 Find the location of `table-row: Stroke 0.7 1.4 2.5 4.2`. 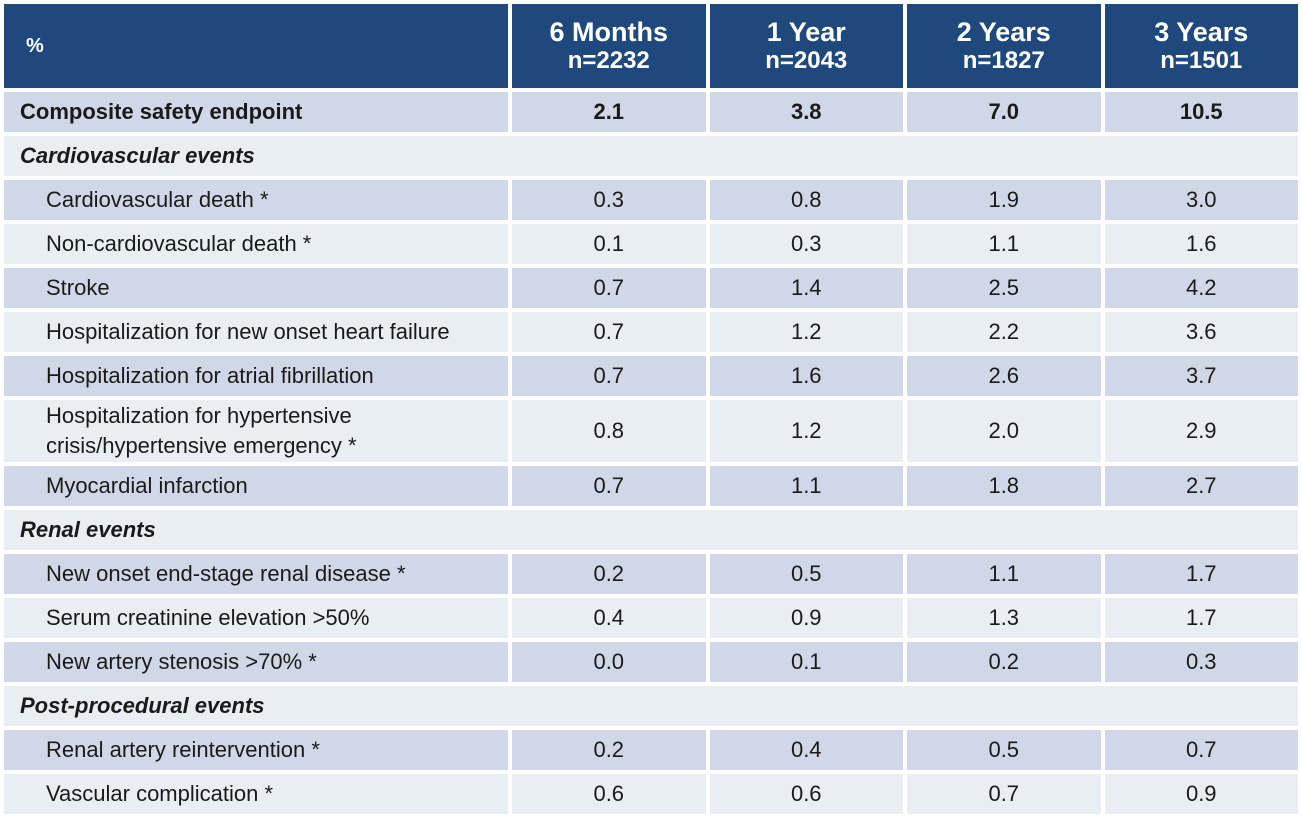

table-row: Stroke 0.7 1.4 2.5 4.2 is located at coordinates (651, 288).